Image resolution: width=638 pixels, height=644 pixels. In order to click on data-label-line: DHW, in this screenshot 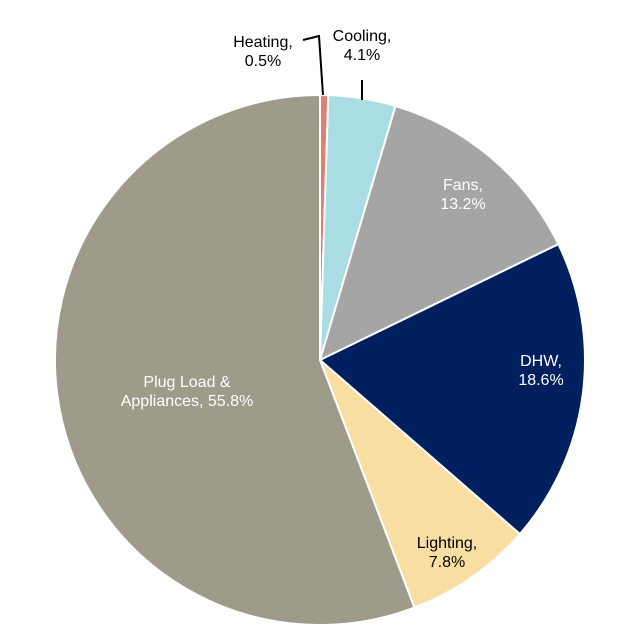, I will do `click(541, 361)`.